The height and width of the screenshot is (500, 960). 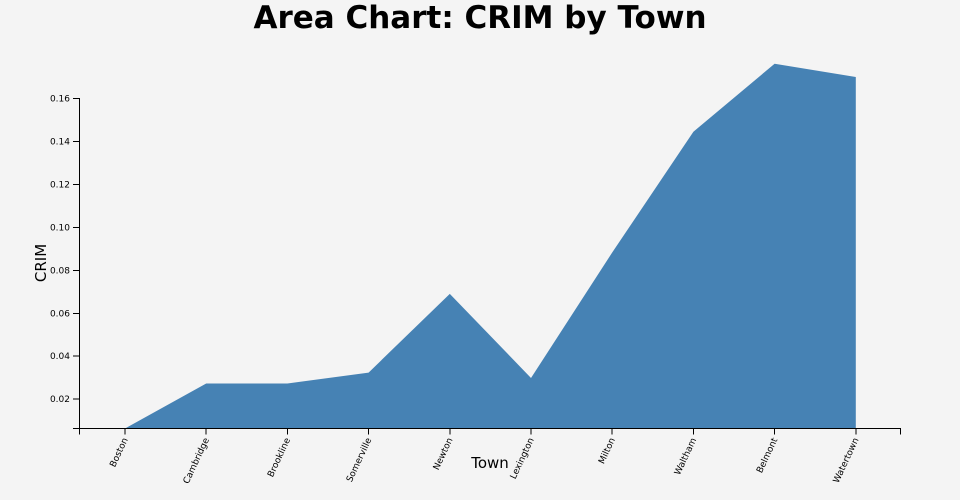 I want to click on x-tick-label: Lexington, so click(x=523, y=459).